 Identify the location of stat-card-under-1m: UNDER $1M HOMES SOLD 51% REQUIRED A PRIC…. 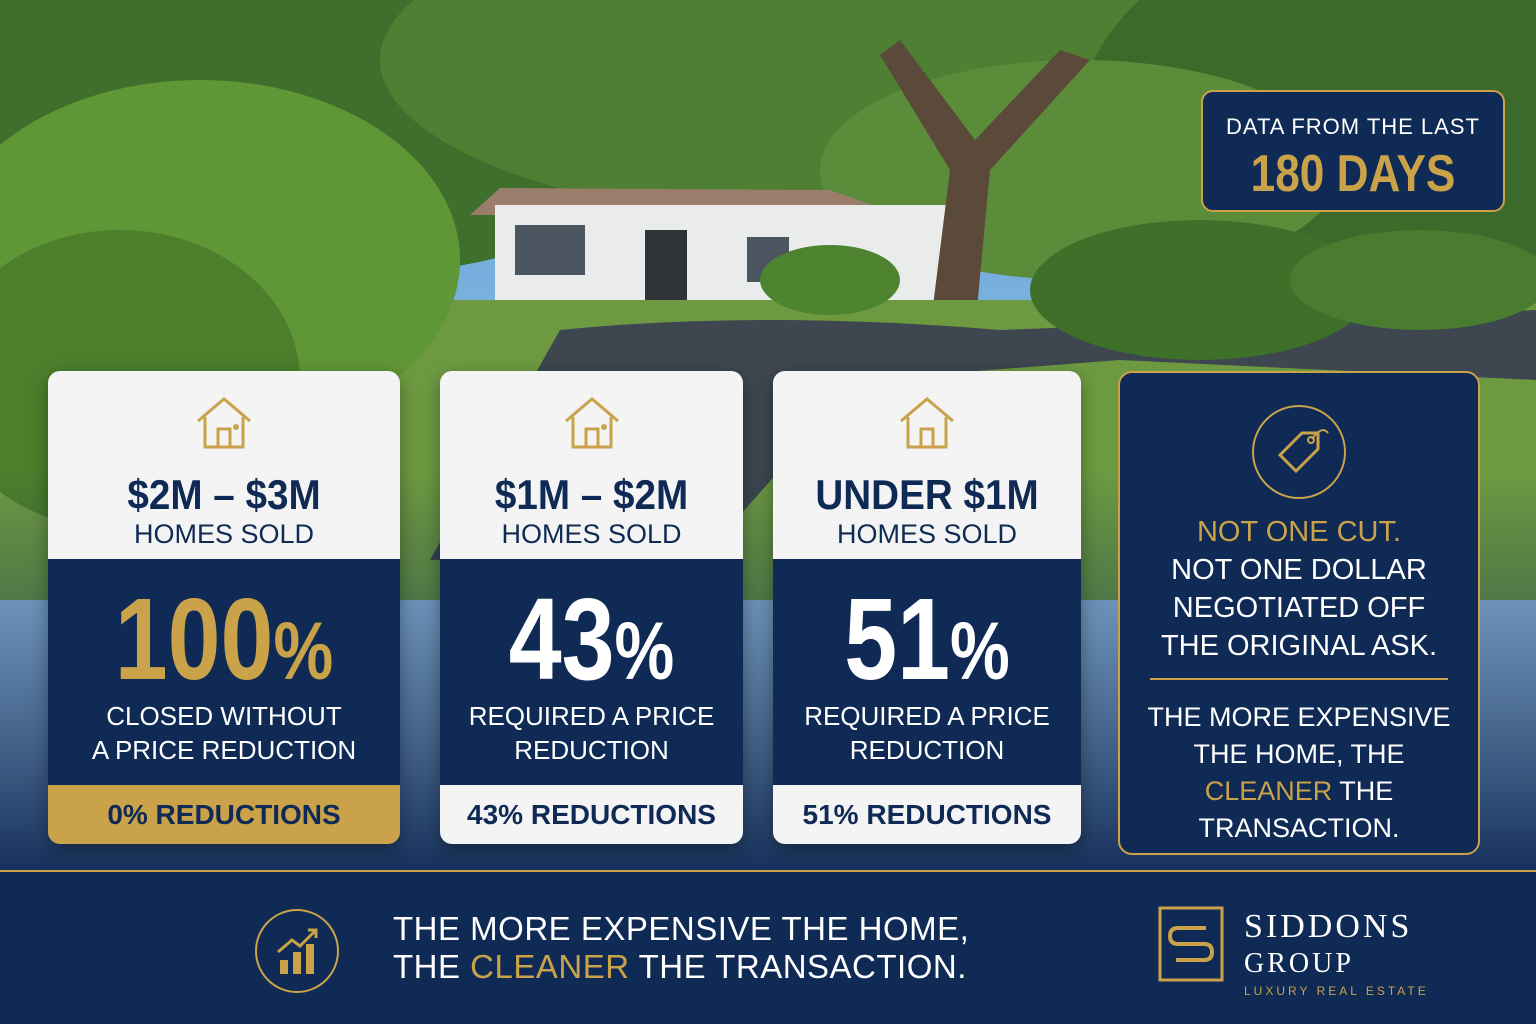
(927, 607).